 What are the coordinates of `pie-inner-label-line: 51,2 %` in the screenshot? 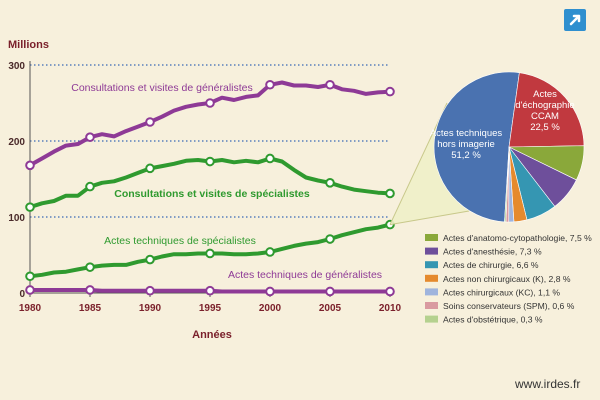 It's located at (466, 155).